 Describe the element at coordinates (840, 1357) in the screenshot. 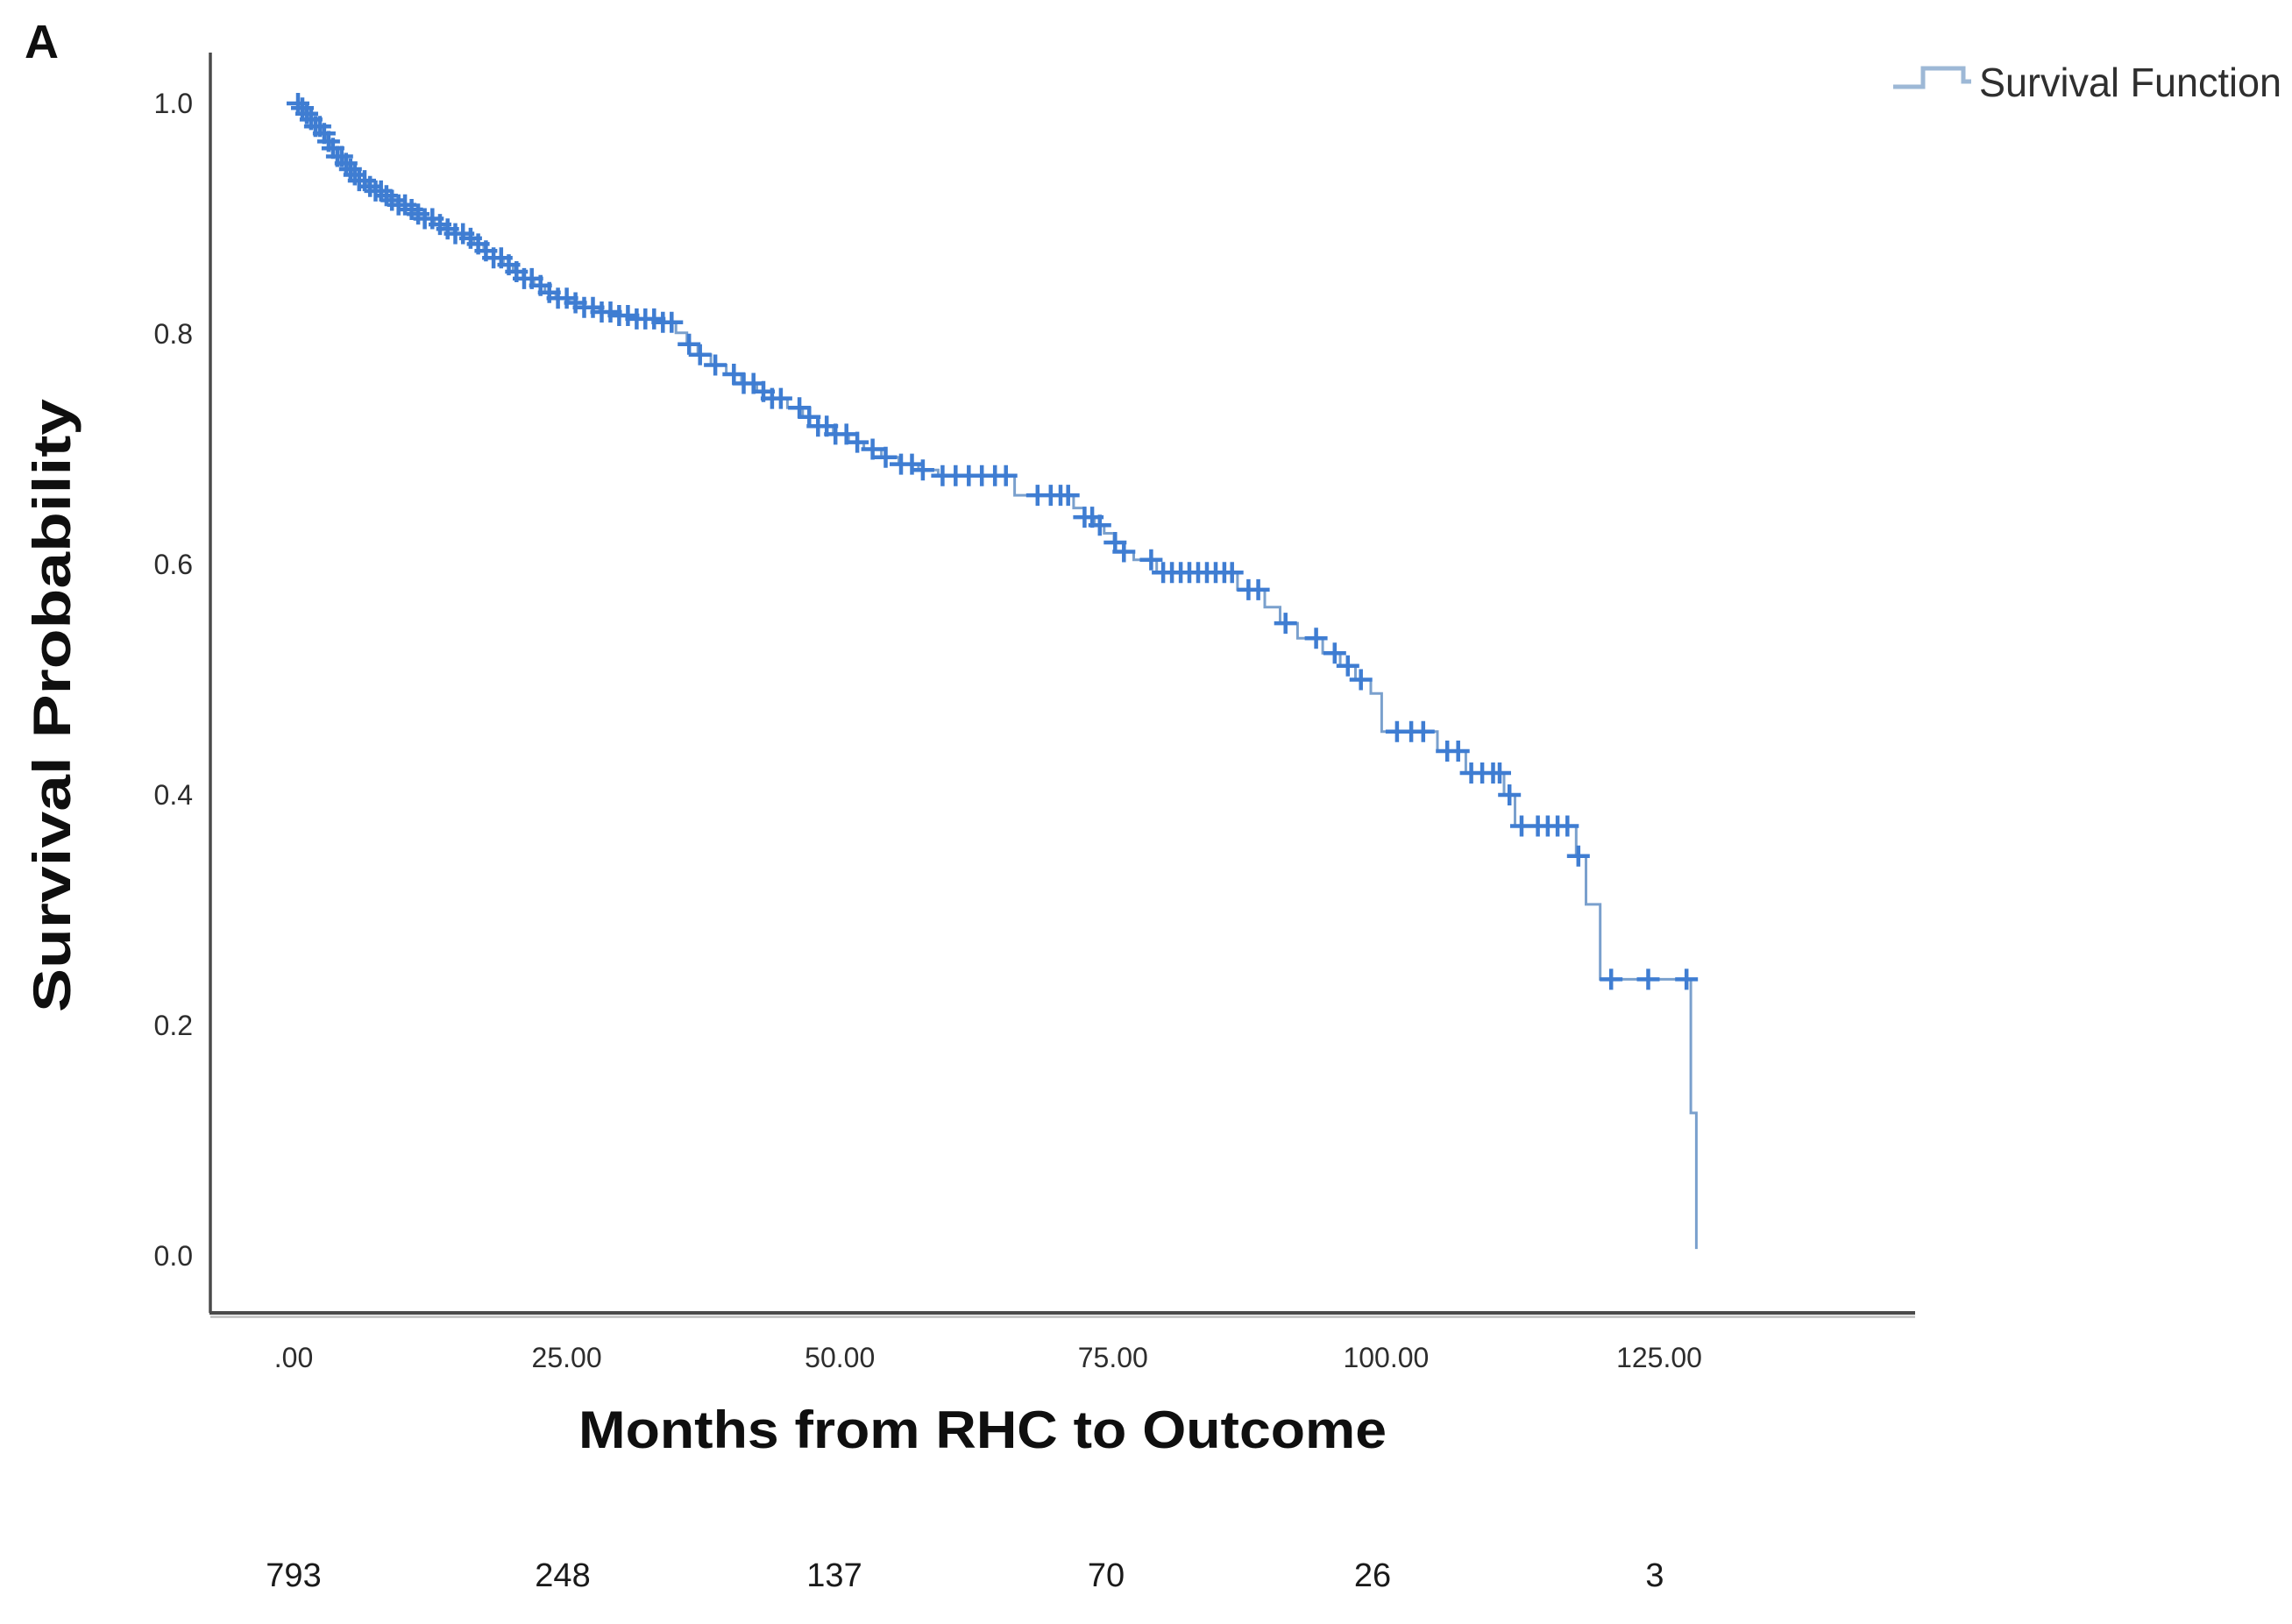

I see `x-tick-label: 50.00` at that location.